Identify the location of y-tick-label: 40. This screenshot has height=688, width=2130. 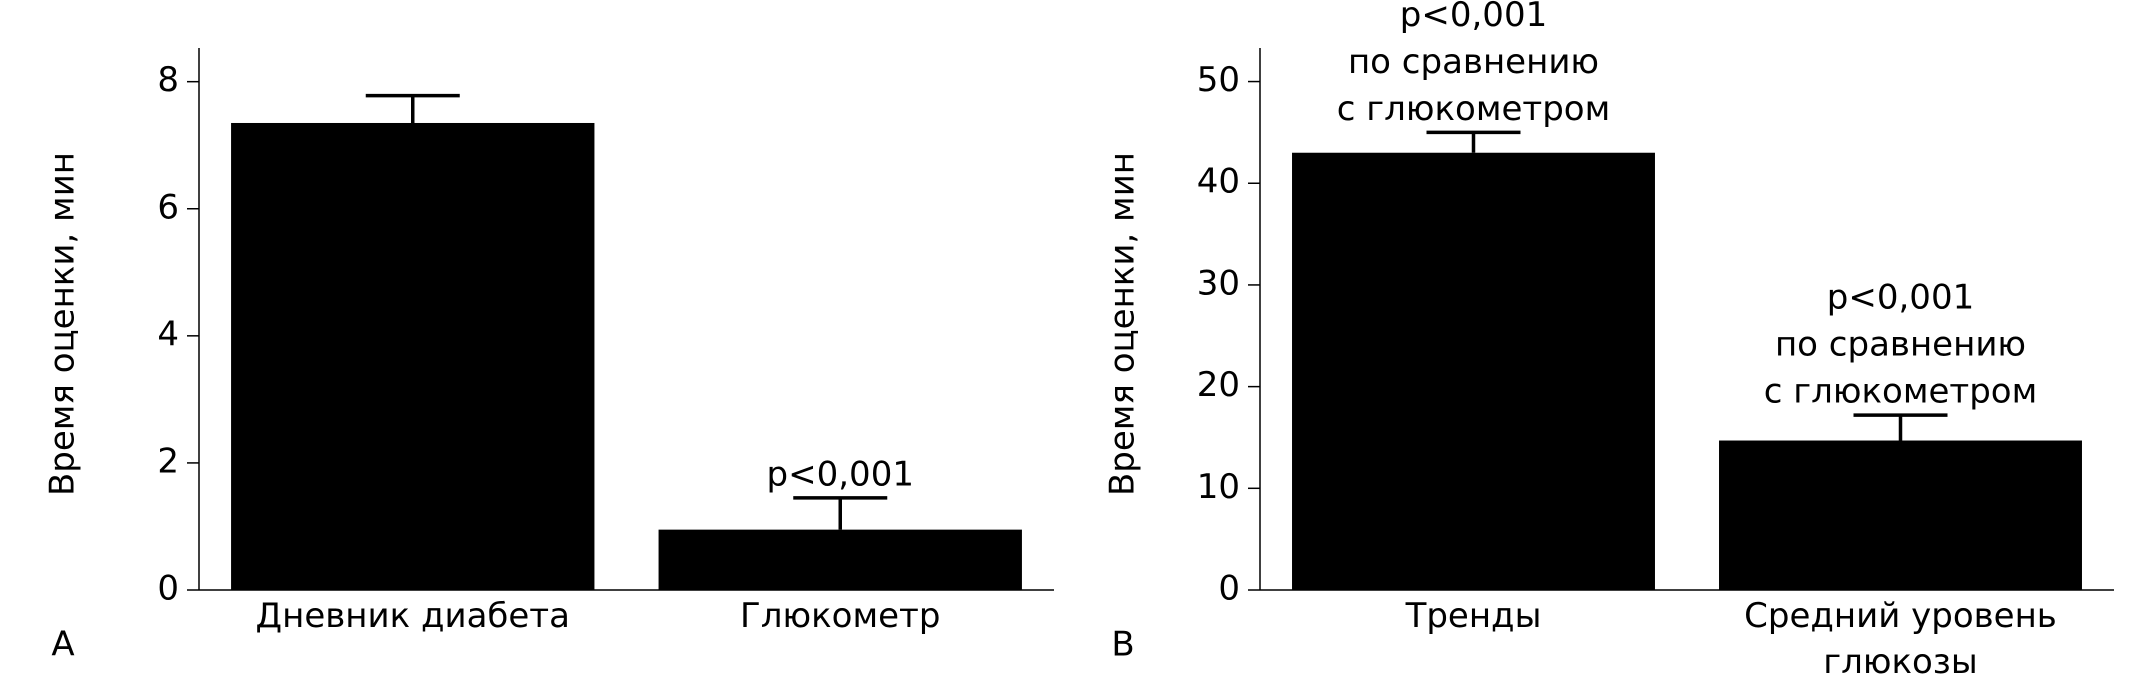
(1218, 182).